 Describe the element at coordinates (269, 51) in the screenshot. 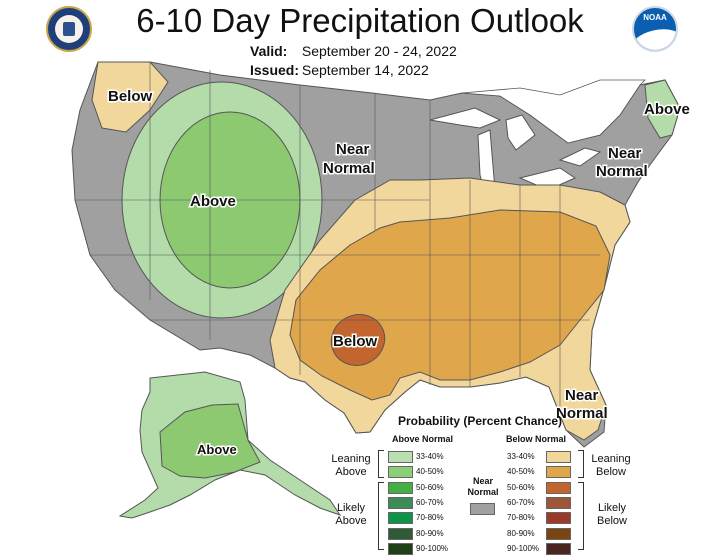

I see `valid-label: Valid:` at that location.